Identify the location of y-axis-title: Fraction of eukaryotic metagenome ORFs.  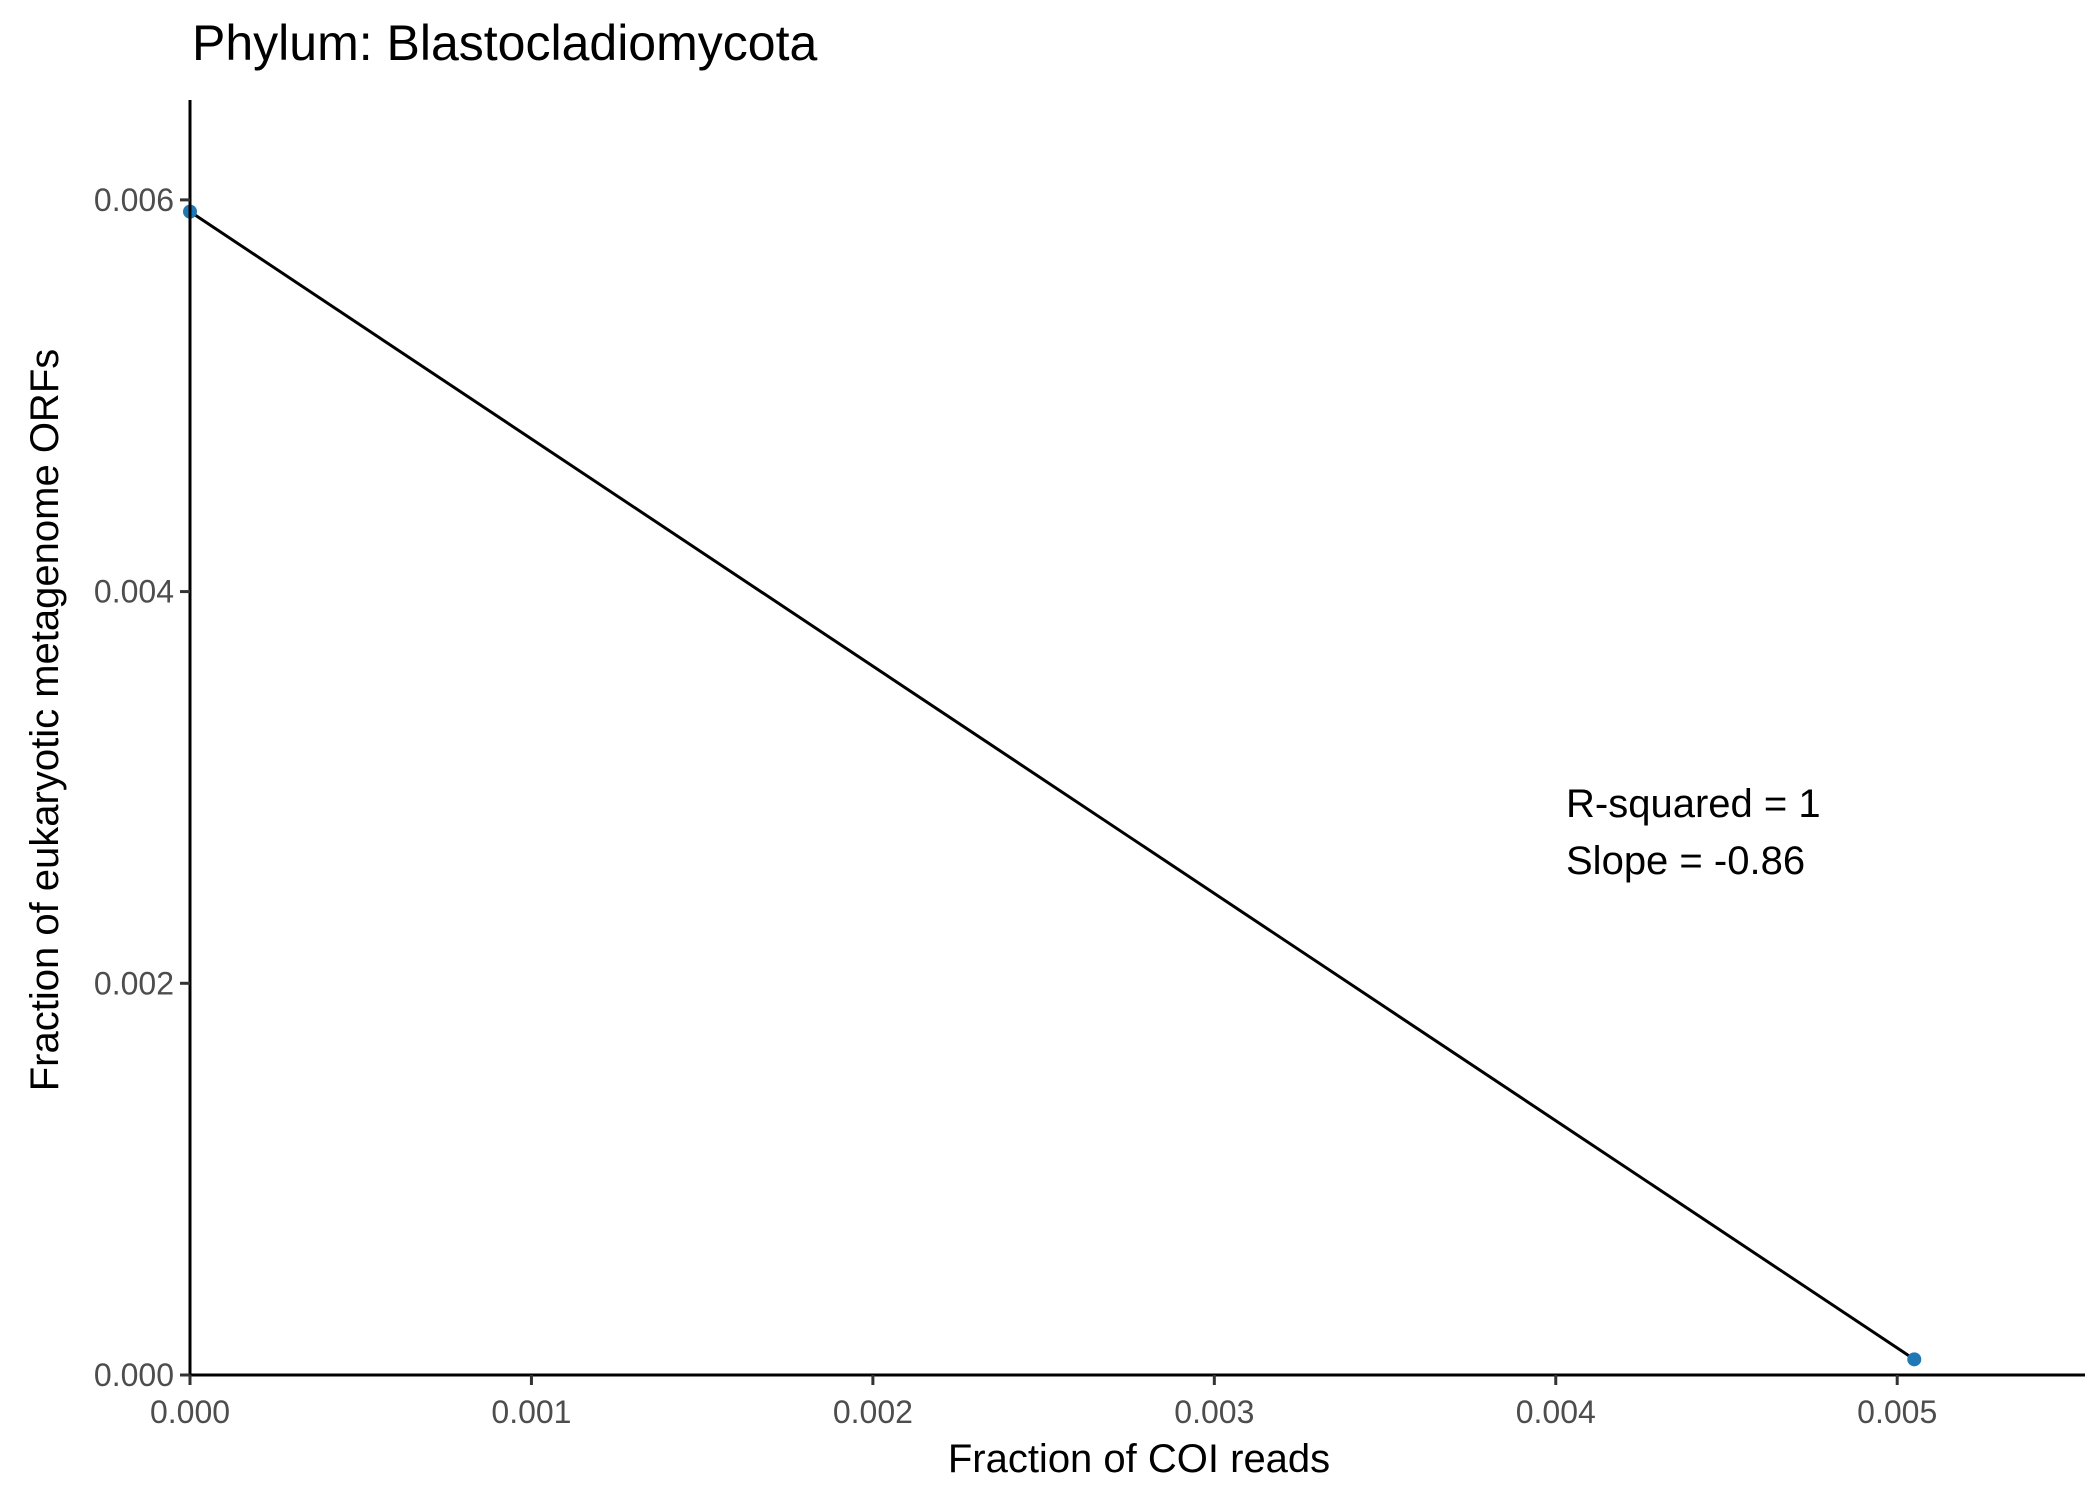
(45, 720).